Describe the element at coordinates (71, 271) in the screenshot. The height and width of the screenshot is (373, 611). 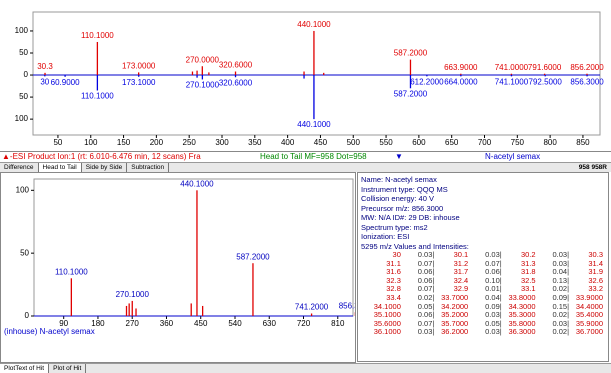
I see `peak-label: 110.1000` at that location.